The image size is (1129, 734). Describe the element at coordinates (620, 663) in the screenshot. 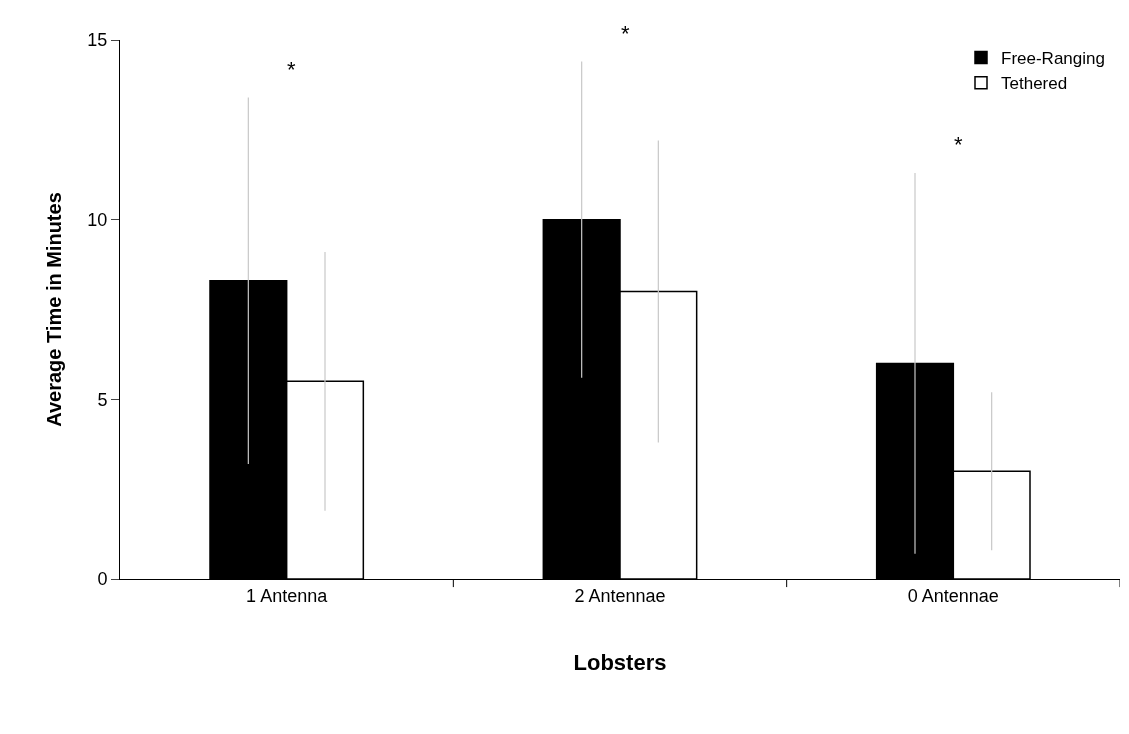

I see `x-axis-title: Lobsters` at that location.